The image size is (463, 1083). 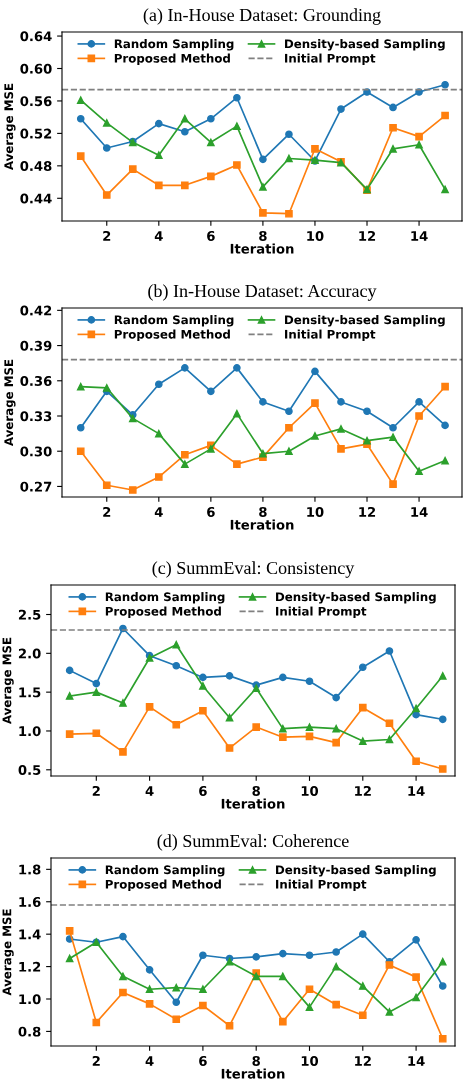 What do you see at coordinates (36, 451) in the screenshot?
I see `y-tick-label: 0.30` at bounding box center [36, 451].